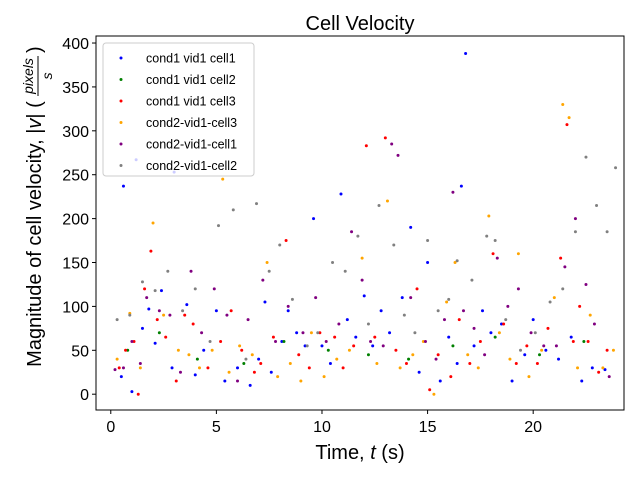  I want to click on y-axis-label-close: | (, so click(35, 110).